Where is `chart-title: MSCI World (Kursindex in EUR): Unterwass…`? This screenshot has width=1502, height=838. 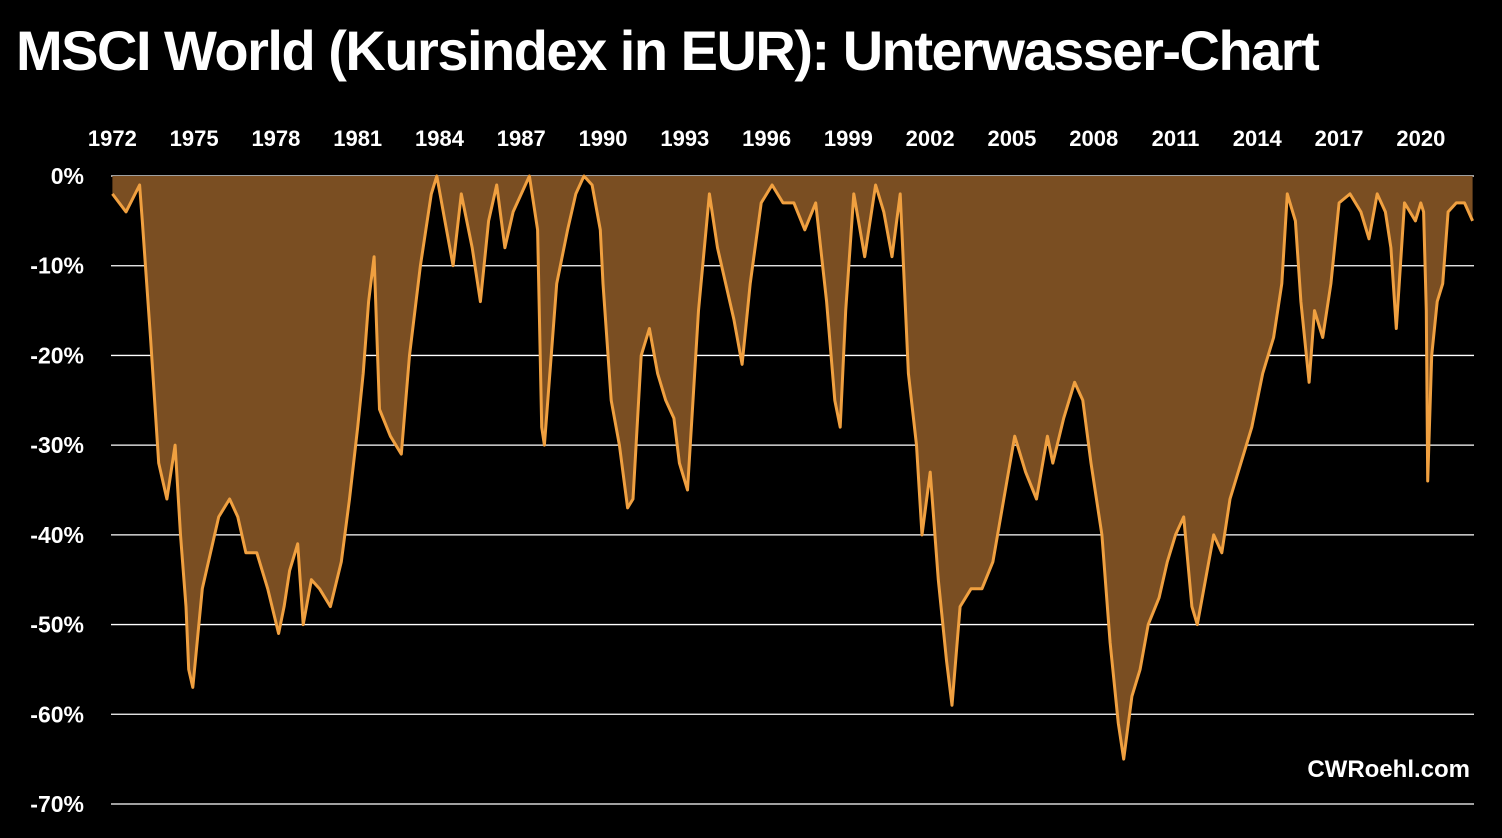 chart-title: MSCI World (Kursindex in EUR): Unterwass… is located at coordinates (668, 50).